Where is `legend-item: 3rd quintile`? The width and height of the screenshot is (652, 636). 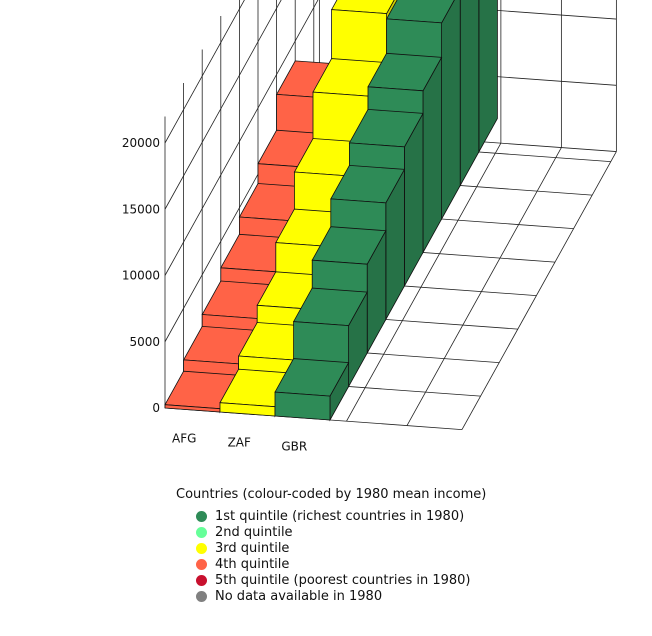 legend-item: 3rd quintile is located at coordinates (396, 548).